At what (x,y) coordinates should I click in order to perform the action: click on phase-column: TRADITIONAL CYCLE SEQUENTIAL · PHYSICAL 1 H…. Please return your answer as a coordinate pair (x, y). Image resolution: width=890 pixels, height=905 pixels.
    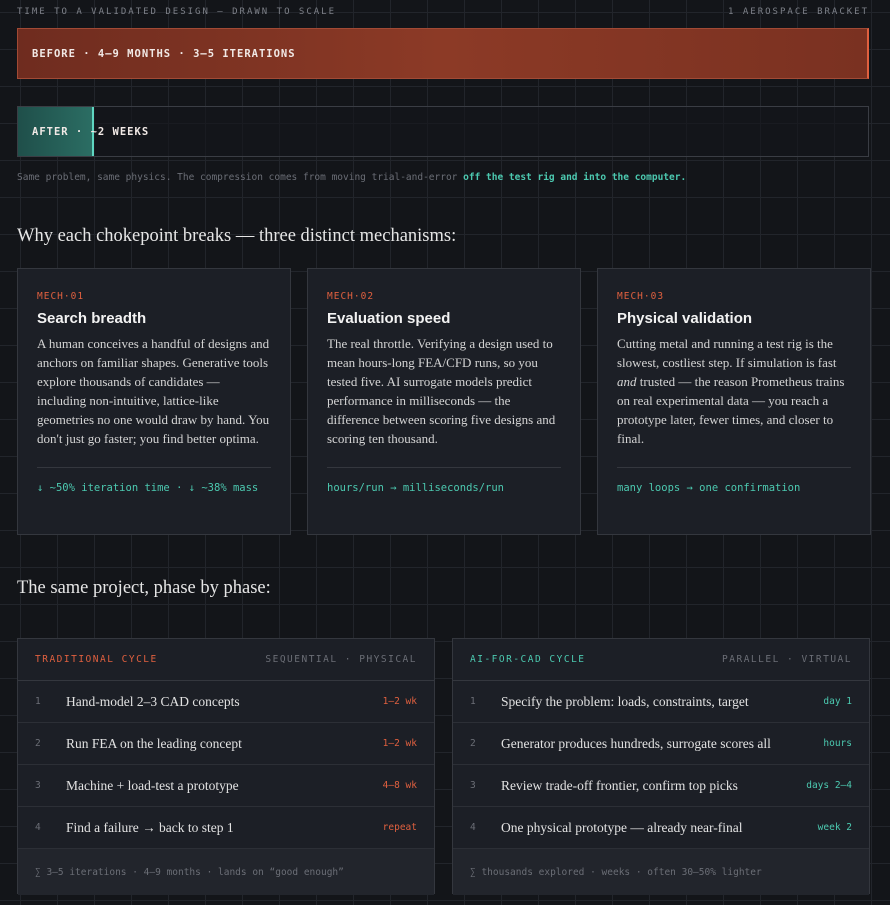
    Looking at the image, I should click on (226, 766).